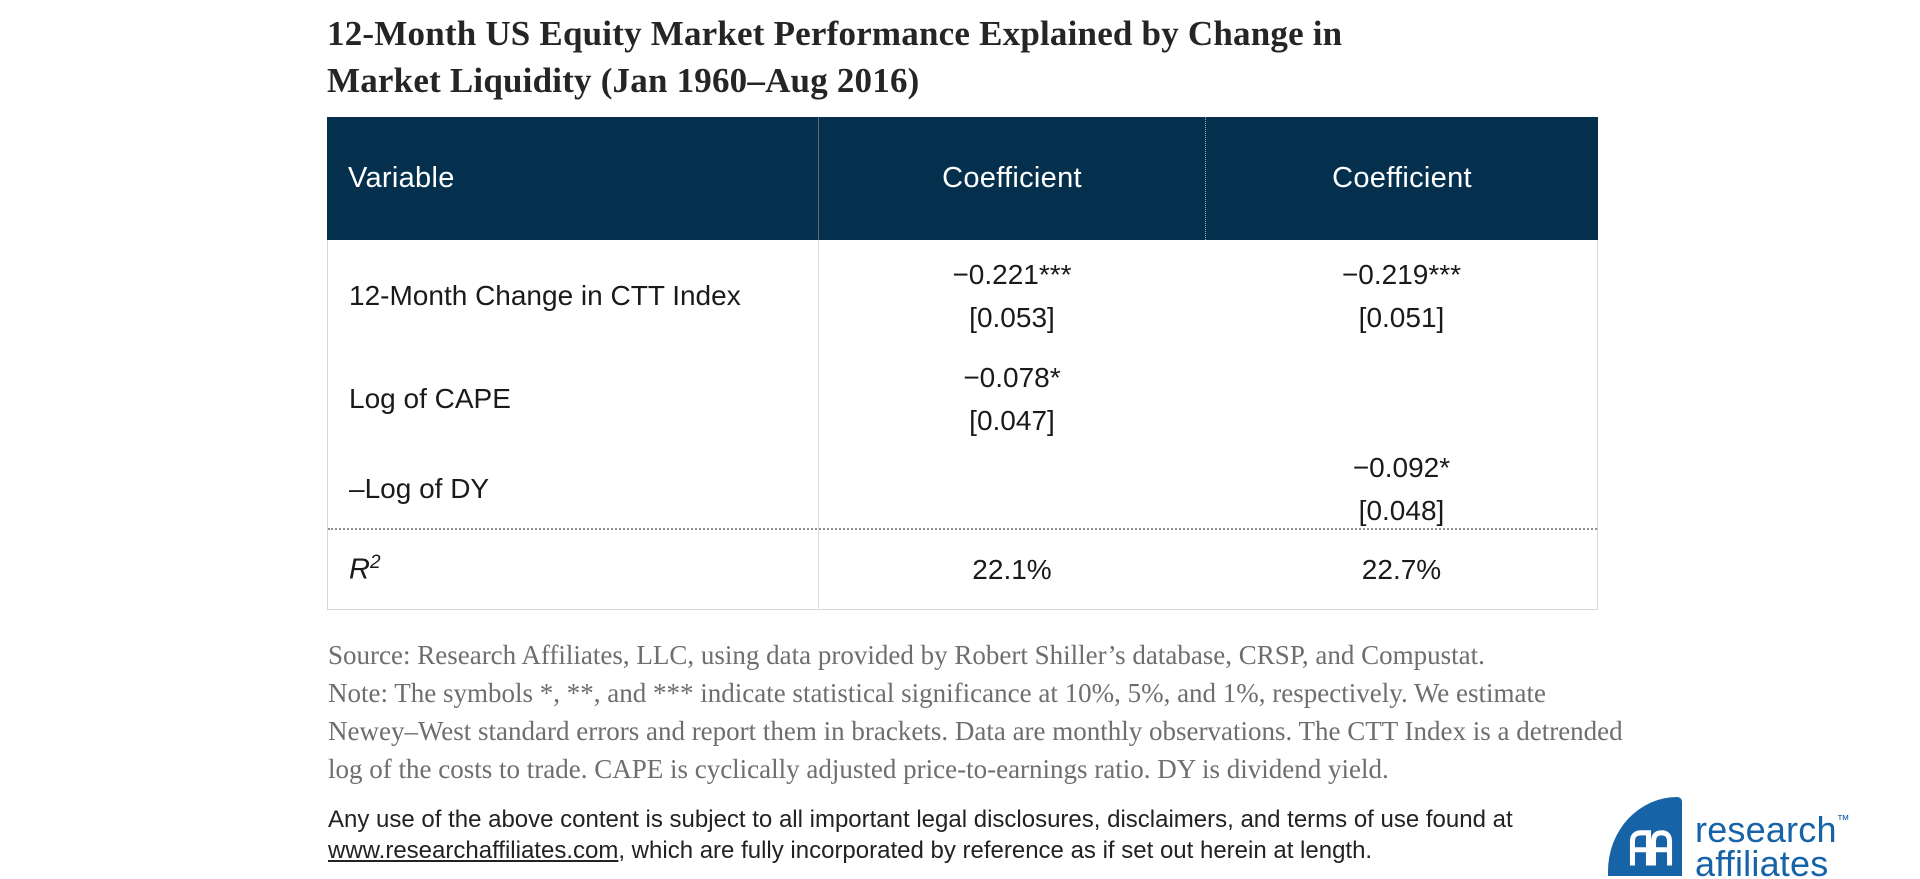  Describe the element at coordinates (473, 850) in the screenshot. I see `research-affiliates-link: www.researchaffiliates.com` at that location.